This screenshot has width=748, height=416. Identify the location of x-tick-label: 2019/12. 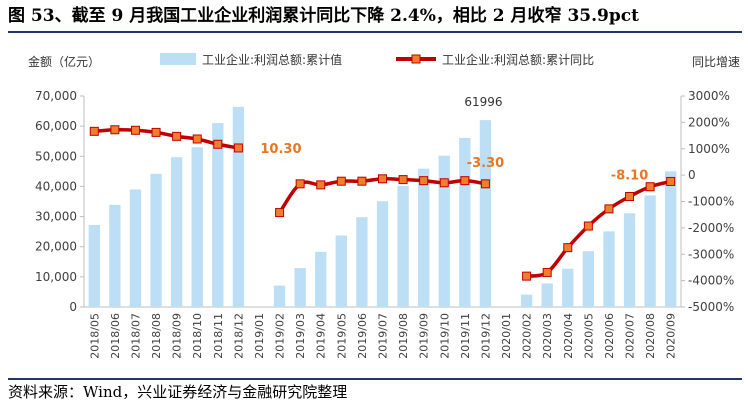
(485, 336).